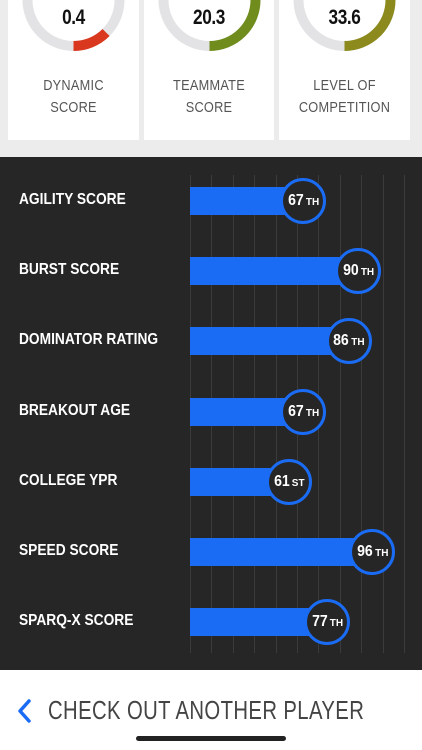 The image size is (422, 750). I want to click on chevron-left-icon, so click(25, 711).